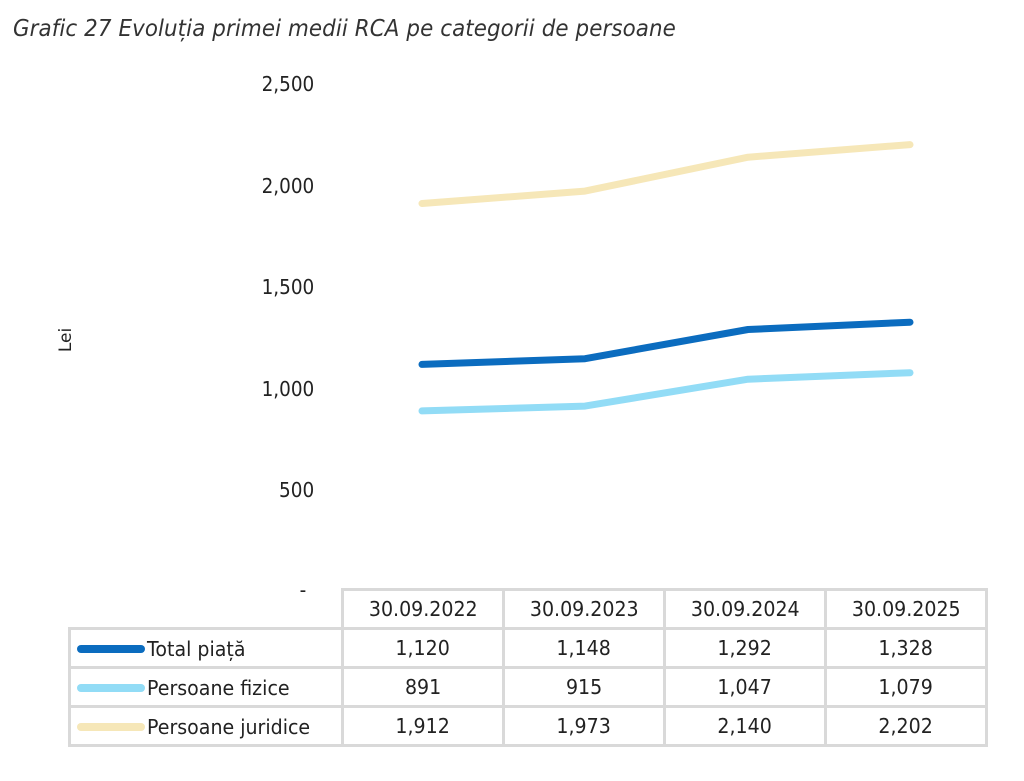  What do you see at coordinates (287, 186) in the screenshot?
I see `y-tick-label: 2,000` at bounding box center [287, 186].